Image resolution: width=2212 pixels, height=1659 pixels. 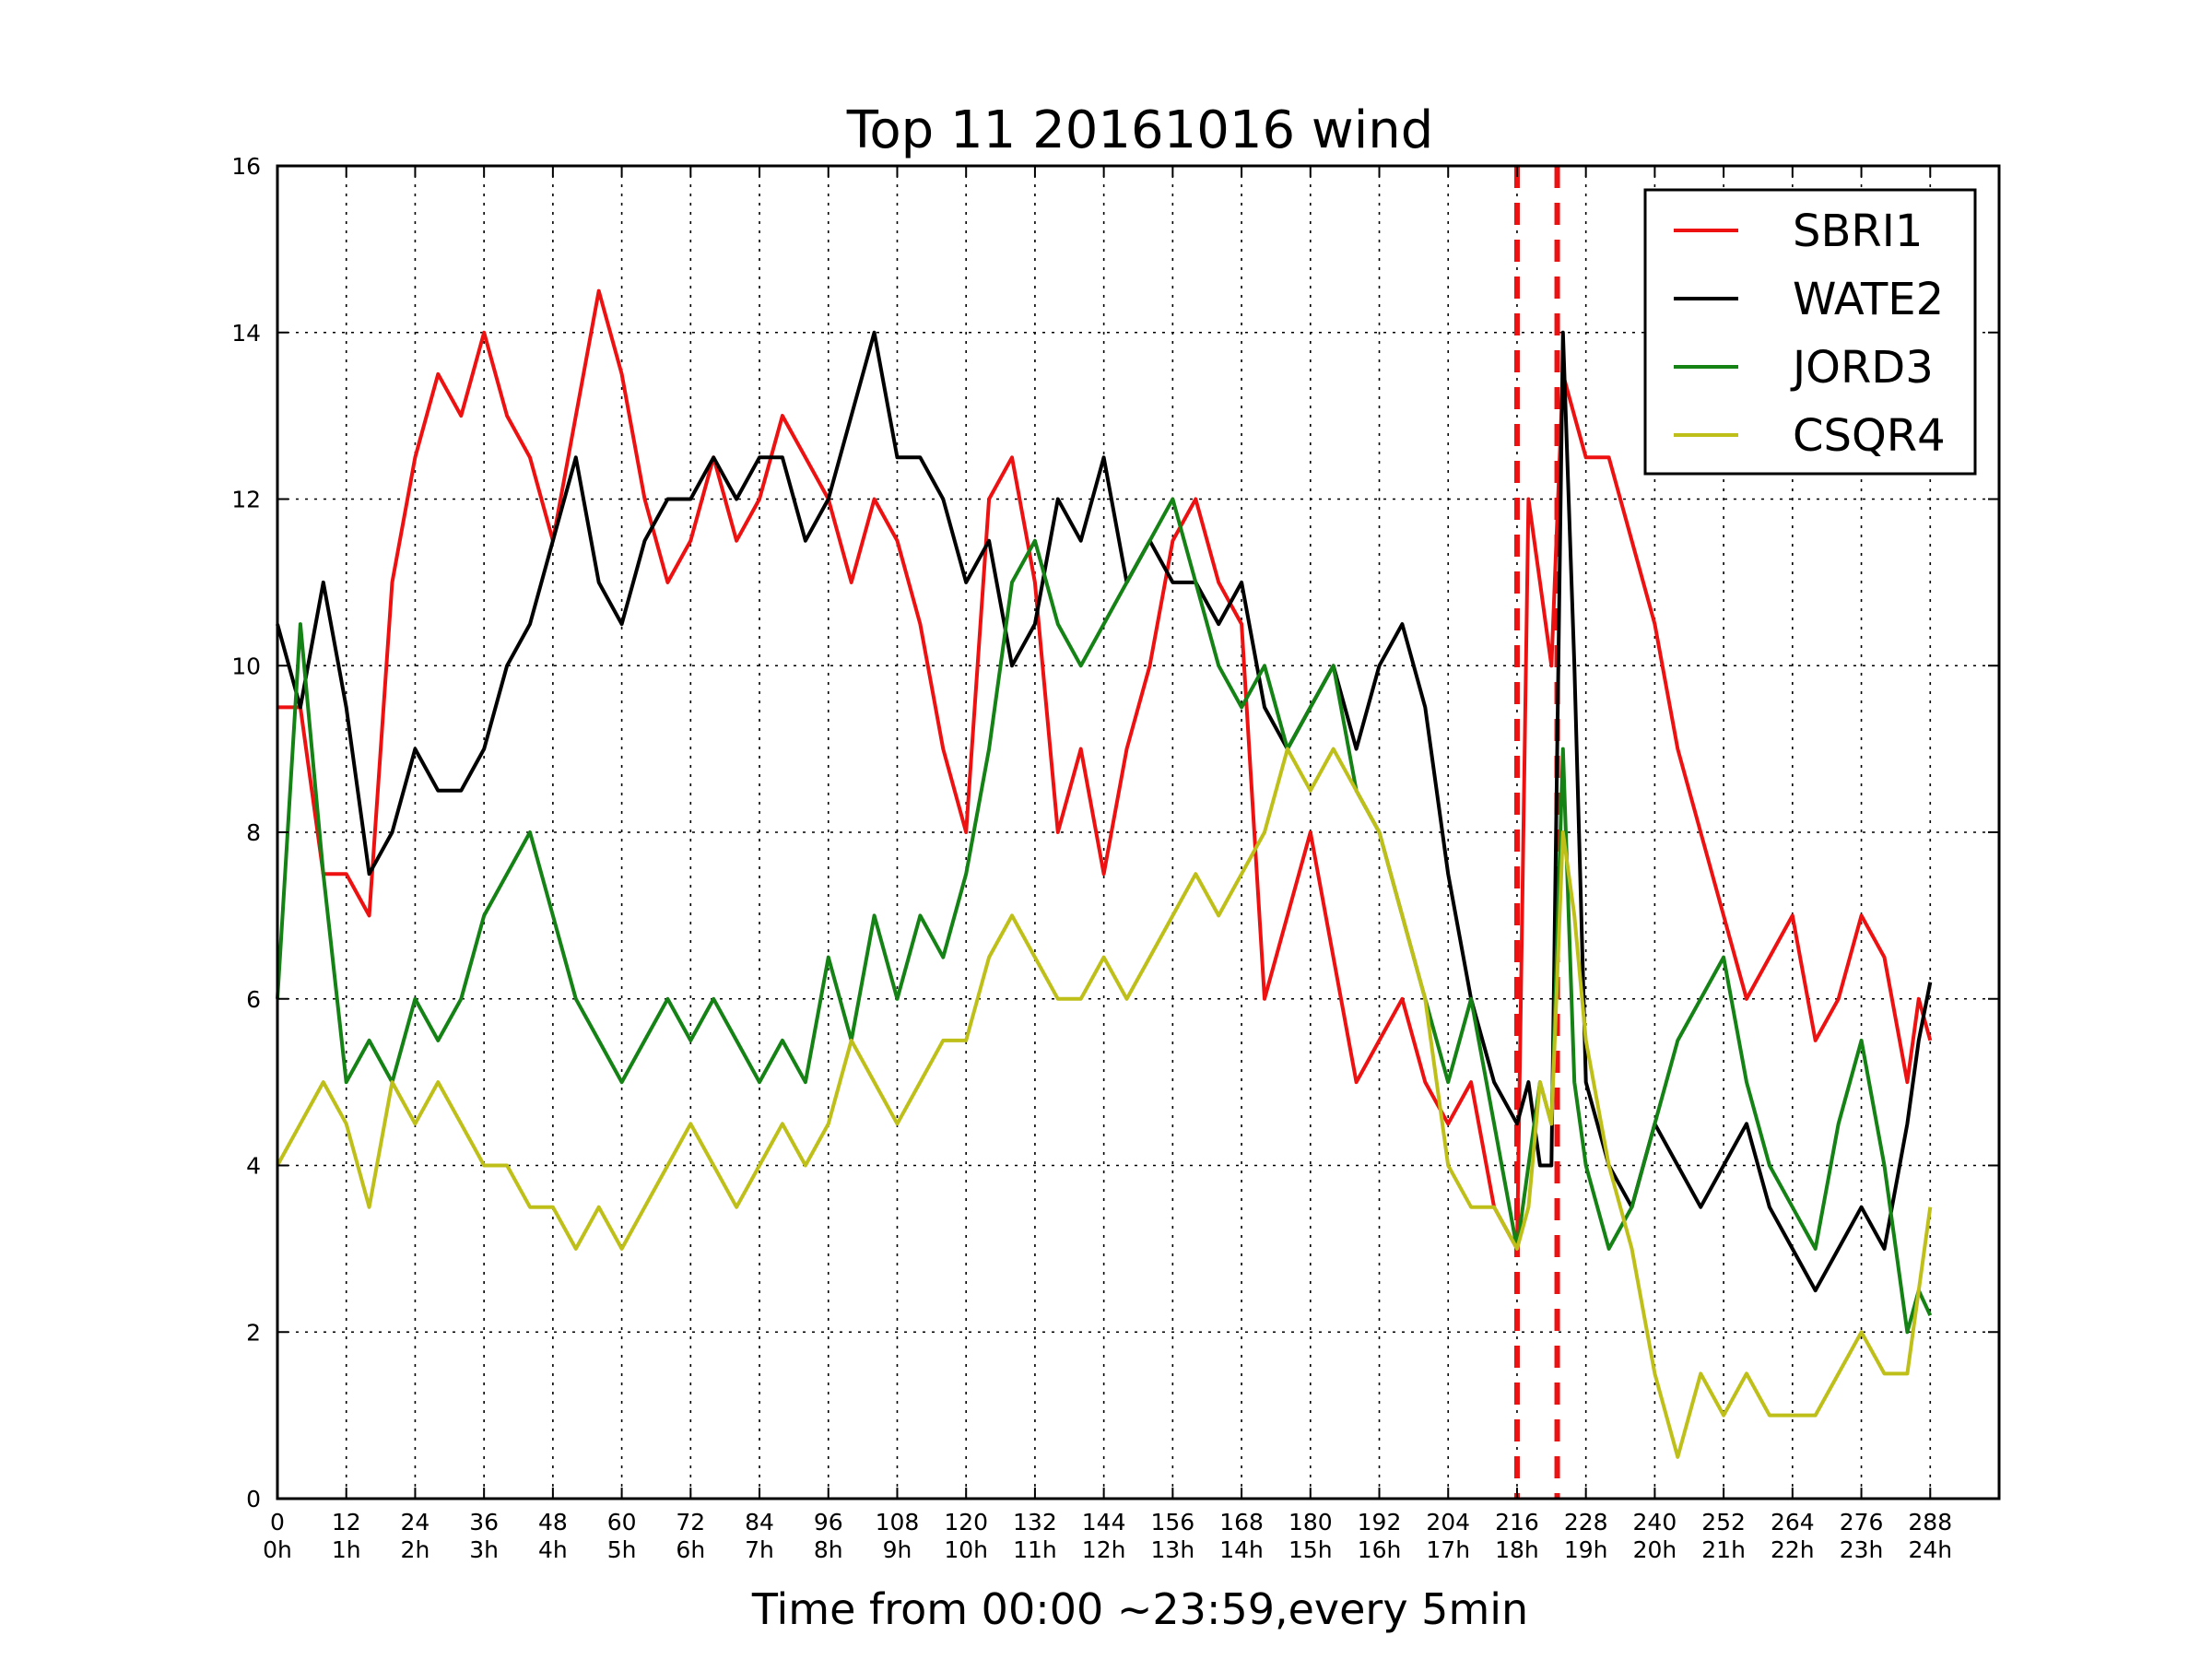 What do you see at coordinates (1448, 1549) in the screenshot?
I see `x-tick-hour-label: 17h` at bounding box center [1448, 1549].